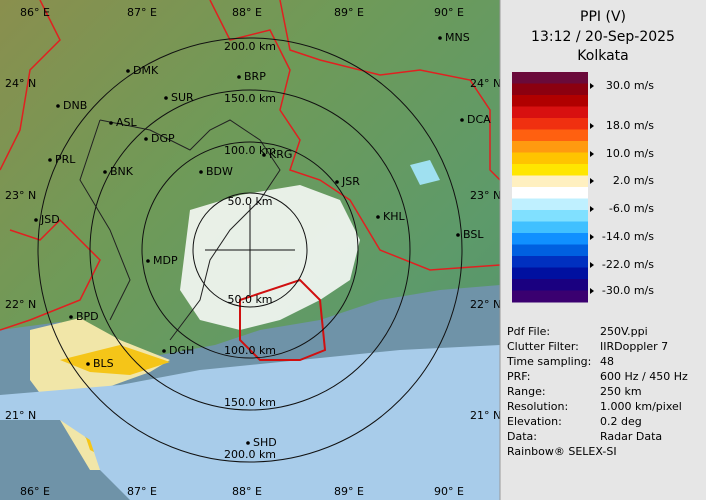 Image resolution: width=706 pixels, height=500 pixels. I want to click on scale-label: 10.0 m/s, so click(630, 153).